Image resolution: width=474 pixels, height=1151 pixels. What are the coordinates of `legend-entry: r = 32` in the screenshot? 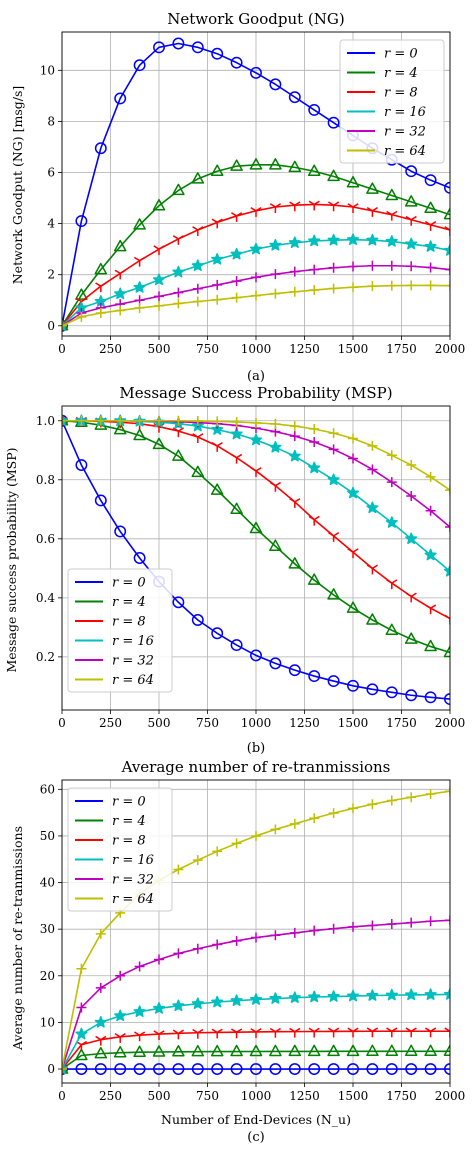 It's located at (386, 132).